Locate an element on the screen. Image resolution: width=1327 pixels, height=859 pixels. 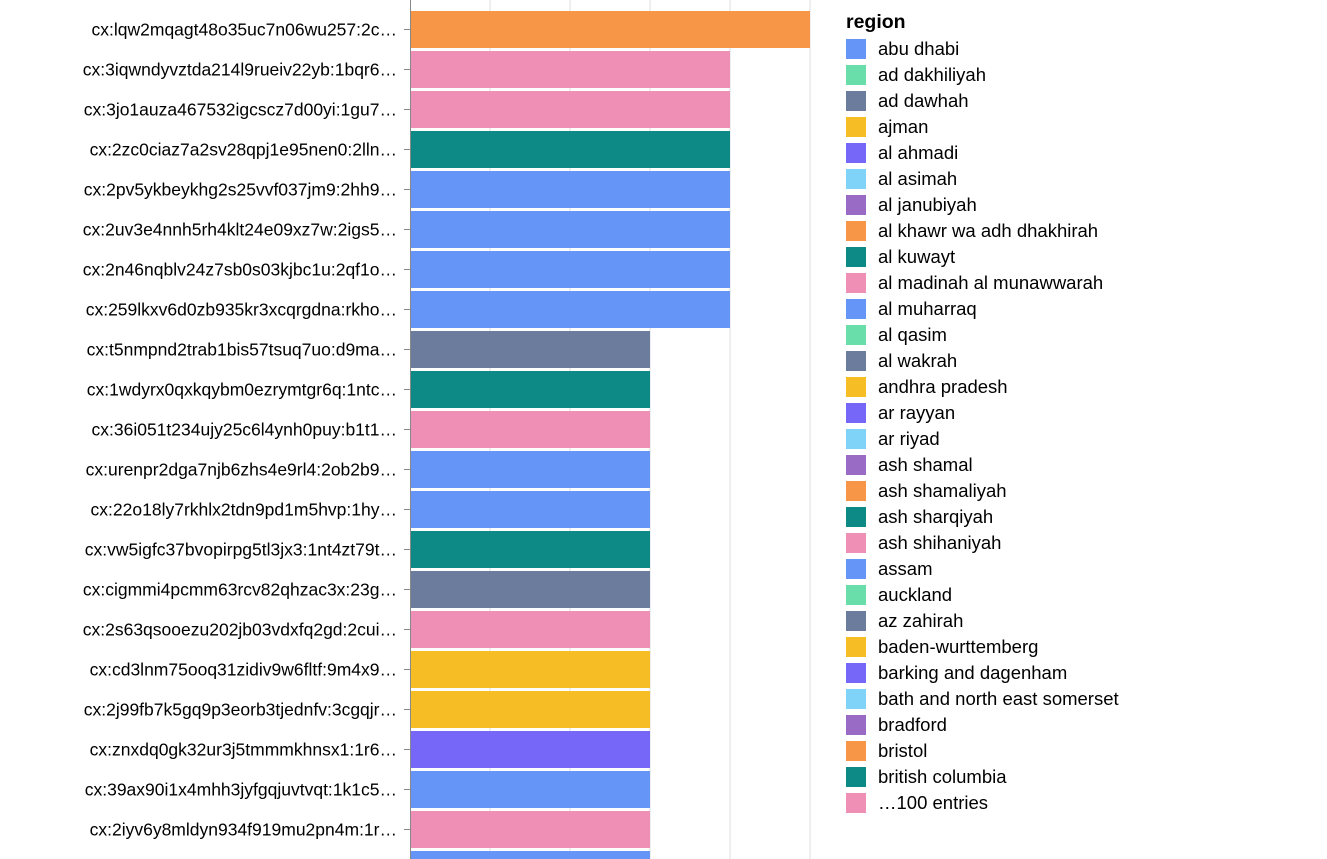
legend-item: ash shihaniyah is located at coordinates (1081, 543).